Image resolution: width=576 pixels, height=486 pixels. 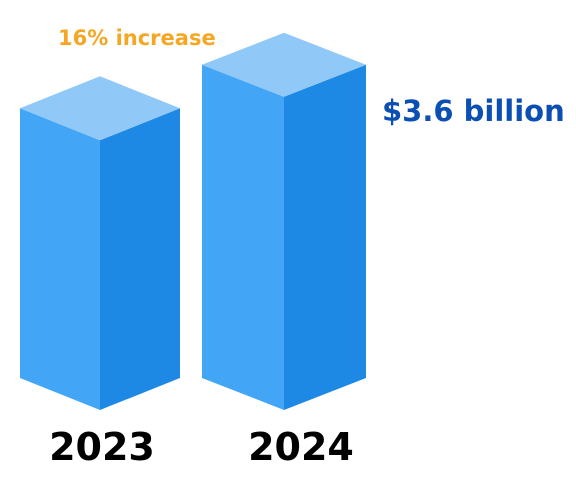 What do you see at coordinates (140, 259) in the screenshot?
I see `bar-2023-side-face` at bounding box center [140, 259].